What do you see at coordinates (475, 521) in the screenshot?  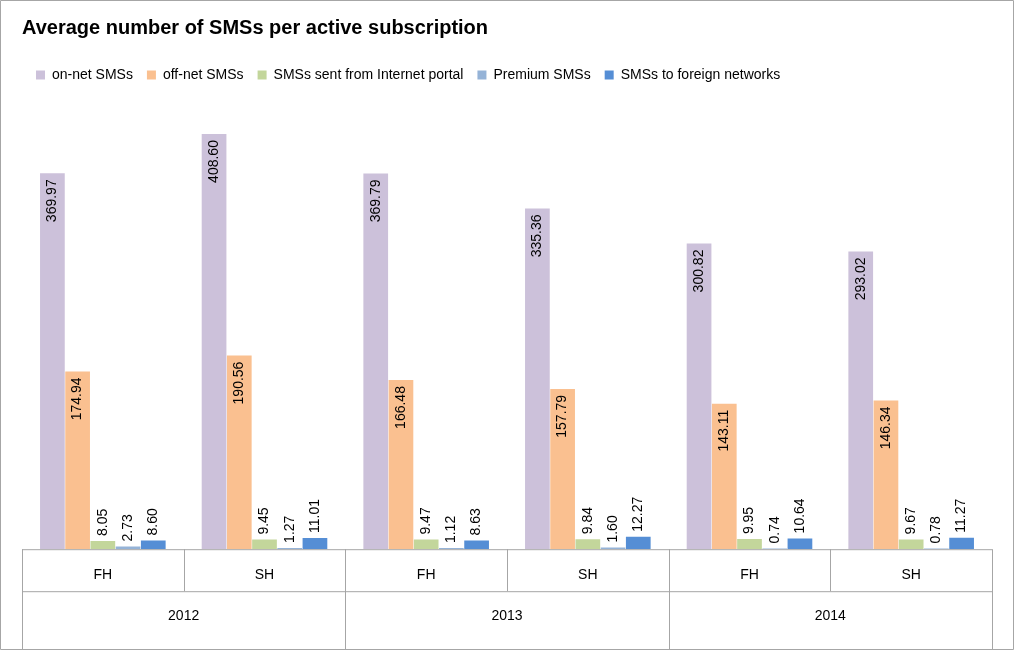 I see `data-label: 8.63` at bounding box center [475, 521].